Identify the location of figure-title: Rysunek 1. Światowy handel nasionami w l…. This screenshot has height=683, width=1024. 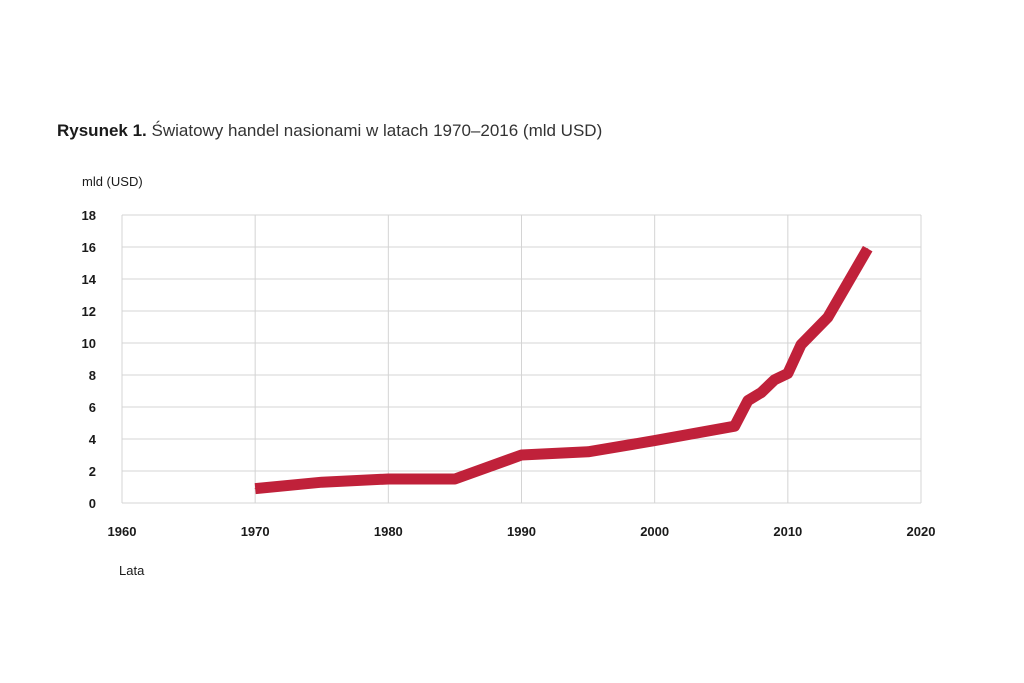
(329, 131).